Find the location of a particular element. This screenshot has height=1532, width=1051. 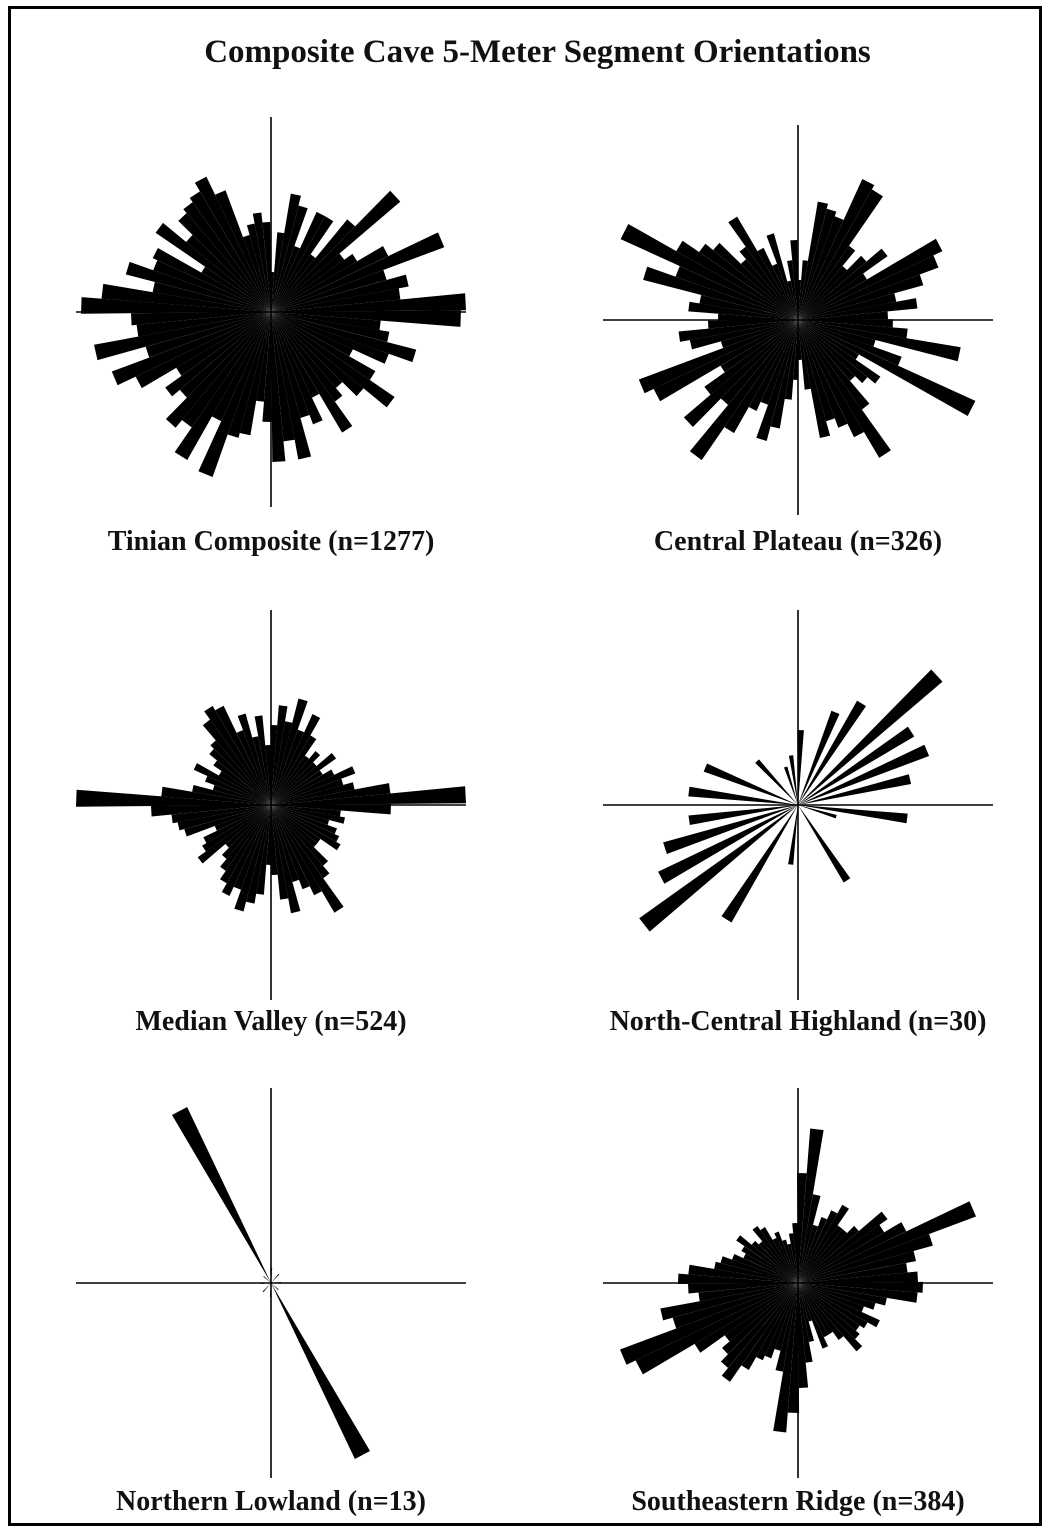

rose-central-plateau: Central Plateau (n=326) is located at coordinates (798, 341).